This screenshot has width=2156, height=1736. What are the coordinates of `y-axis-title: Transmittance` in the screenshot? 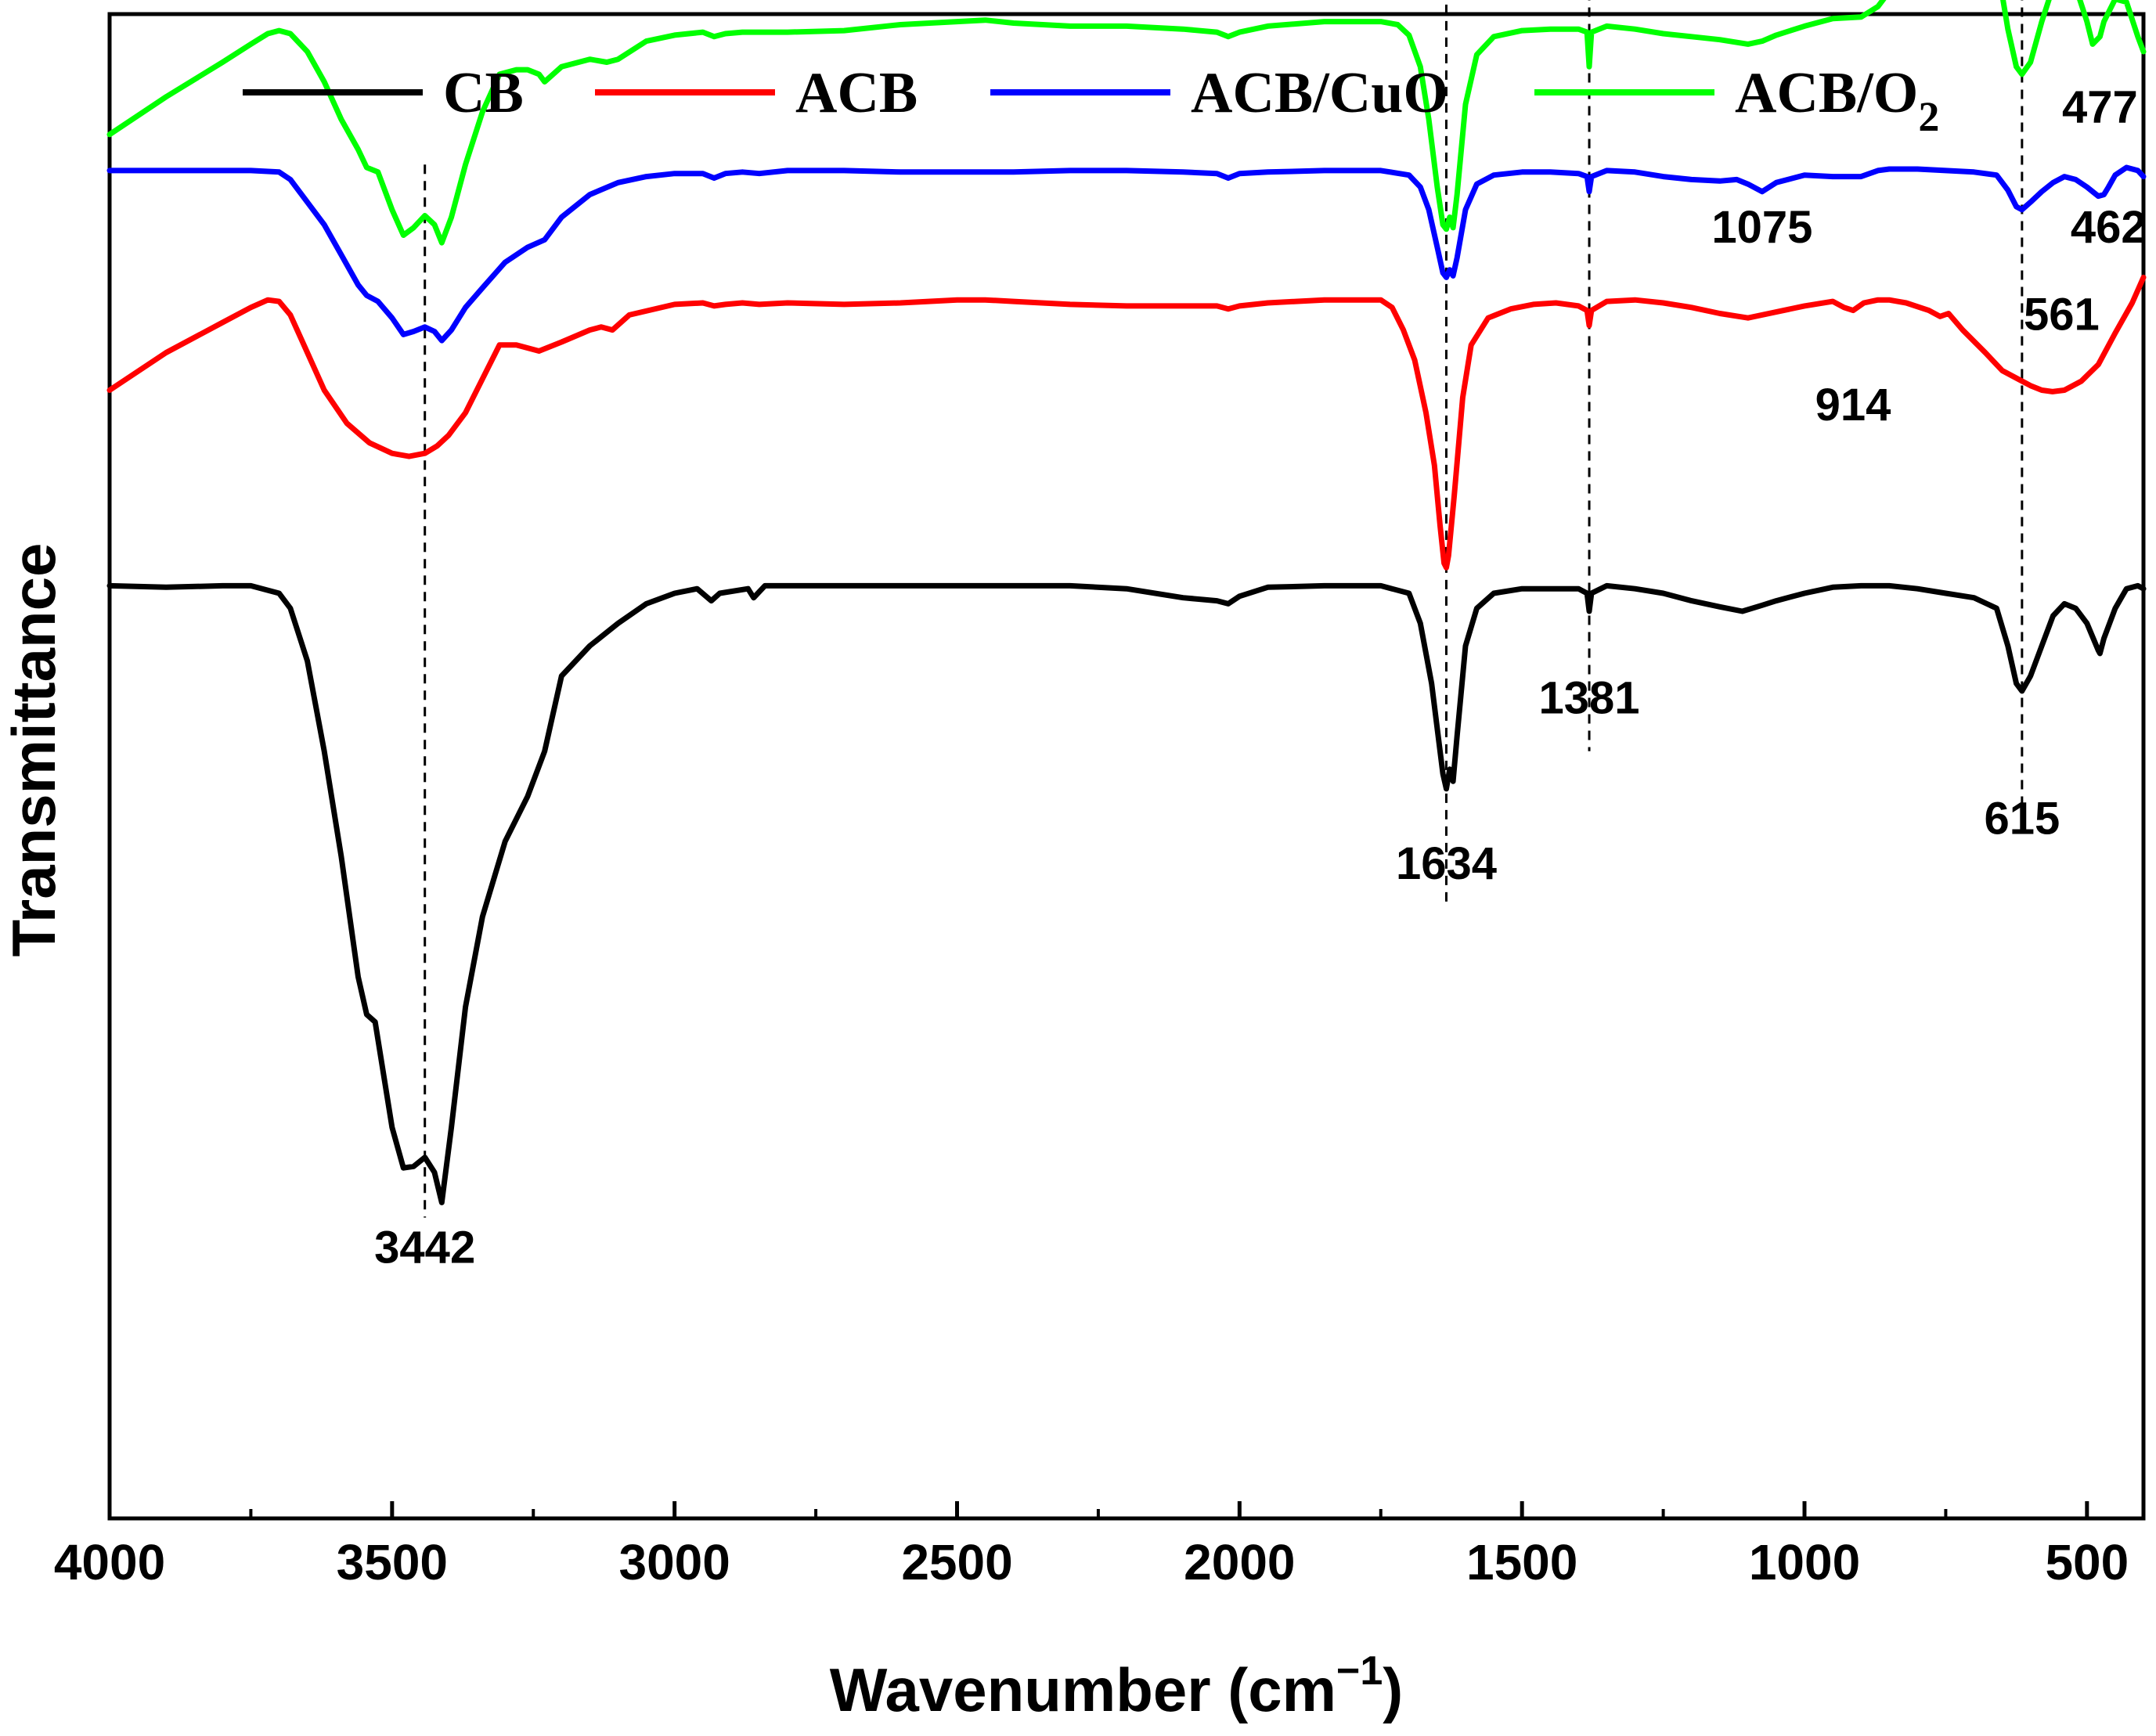 It's located at (34, 750).